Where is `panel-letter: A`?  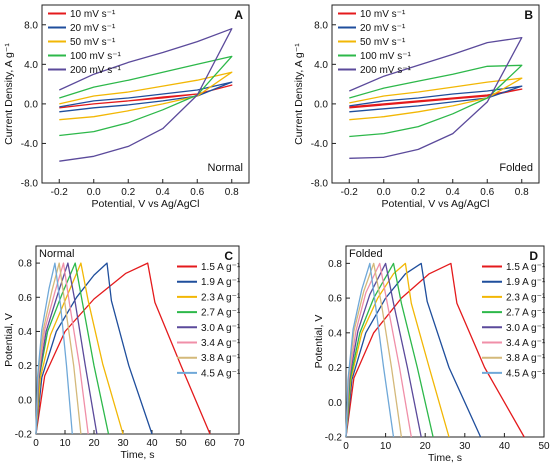 panel-letter: A is located at coordinates (238, 15).